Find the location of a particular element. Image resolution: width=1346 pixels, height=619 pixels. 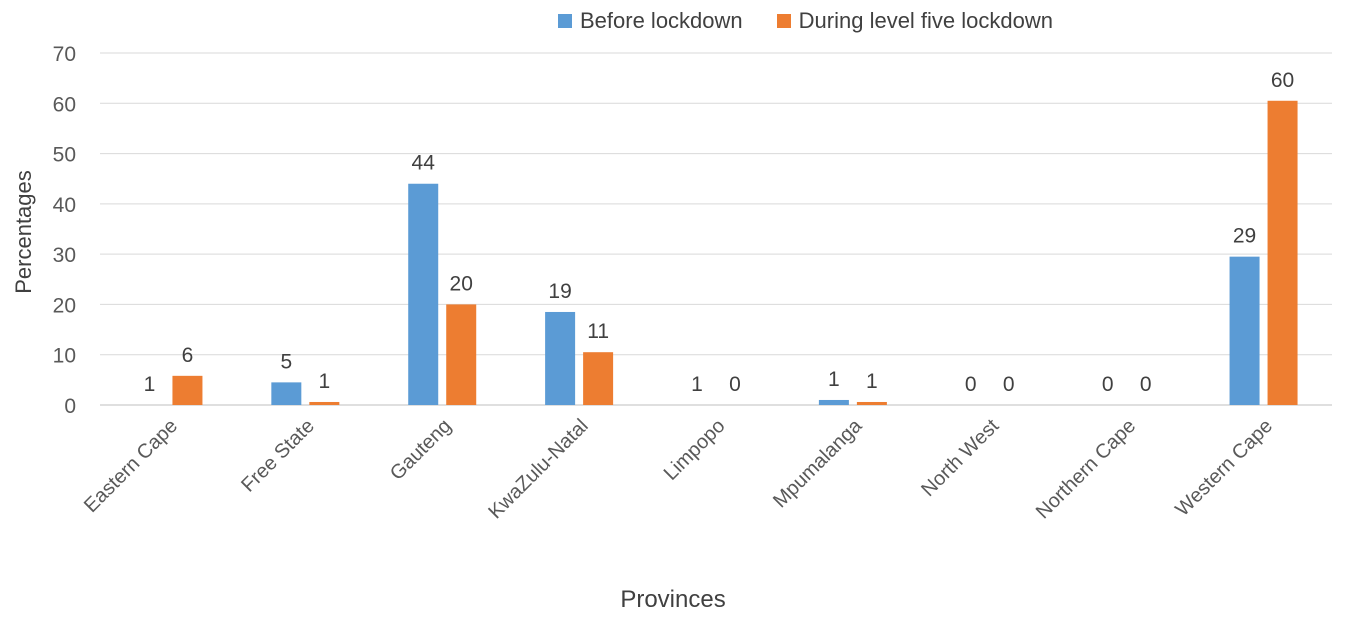

y-tick-label: 70 is located at coordinates (64, 54).